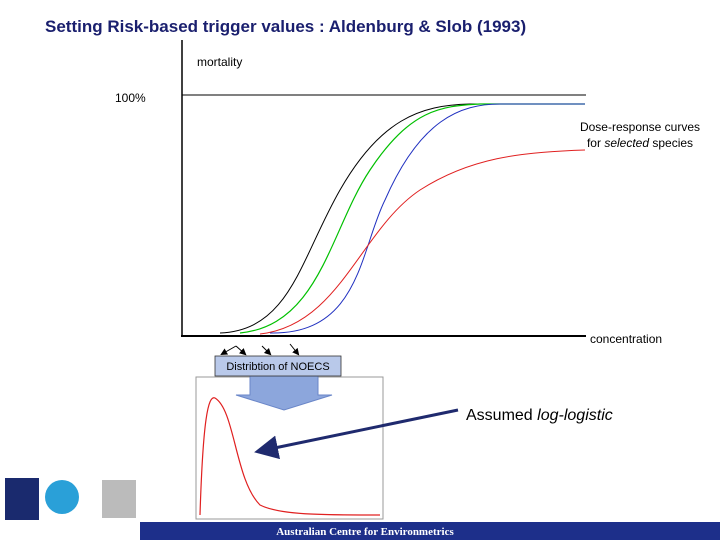 The image size is (720, 540). Describe the element at coordinates (119, 499) in the screenshot. I see `logo-melbourne-grey` at that location.